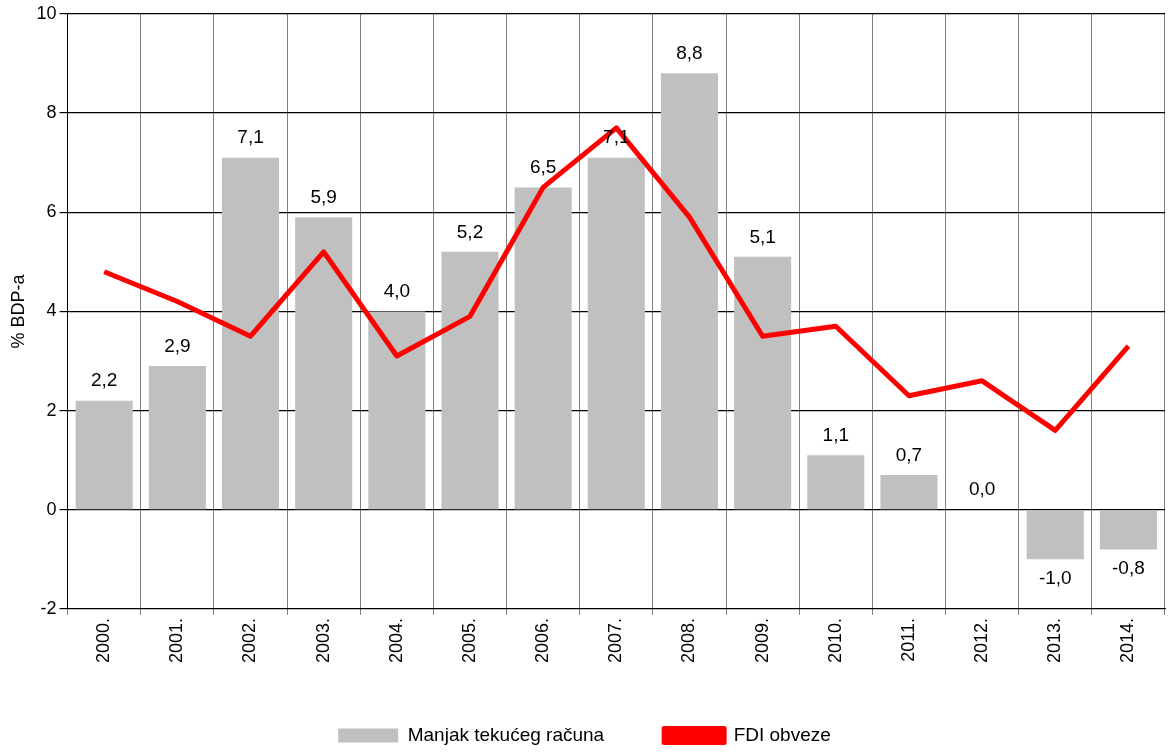 This screenshot has width=1171, height=755. What do you see at coordinates (51, 310) in the screenshot?
I see `y-tick-label: 4` at bounding box center [51, 310].